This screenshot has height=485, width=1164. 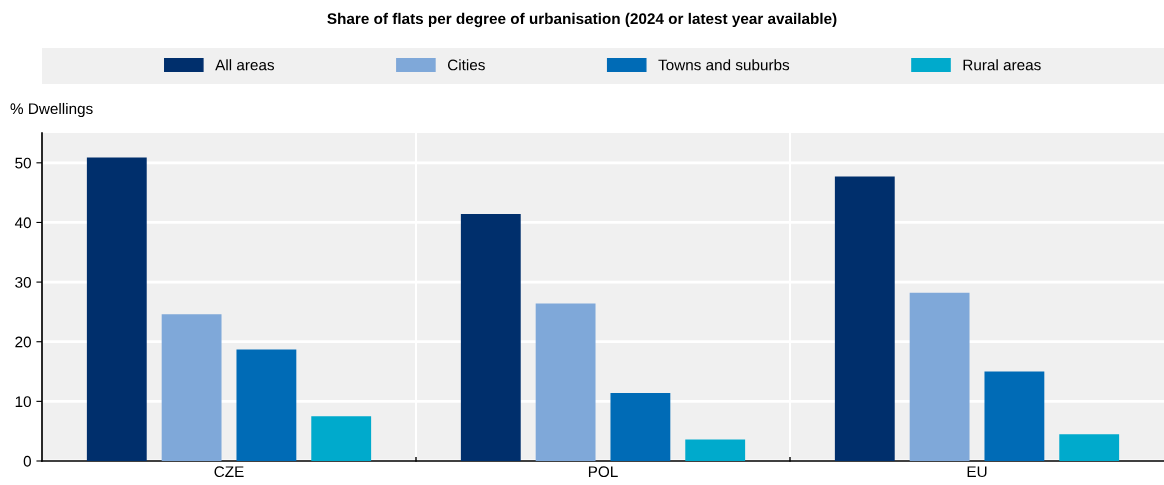 What do you see at coordinates (1002, 65) in the screenshot?
I see `legend-label: Rural areas` at bounding box center [1002, 65].